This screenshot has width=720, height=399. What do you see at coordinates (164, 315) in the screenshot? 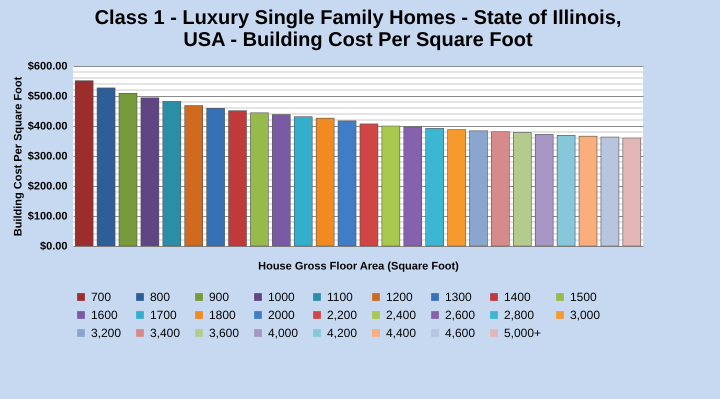
I see `legend-label: 1700` at bounding box center [164, 315].